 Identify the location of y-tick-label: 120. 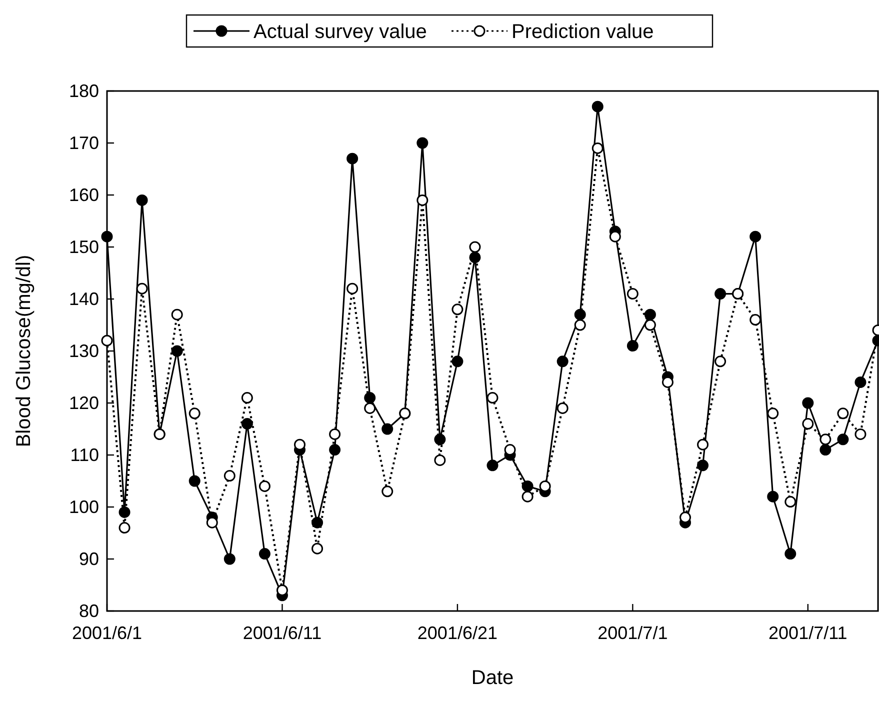
(83, 403).